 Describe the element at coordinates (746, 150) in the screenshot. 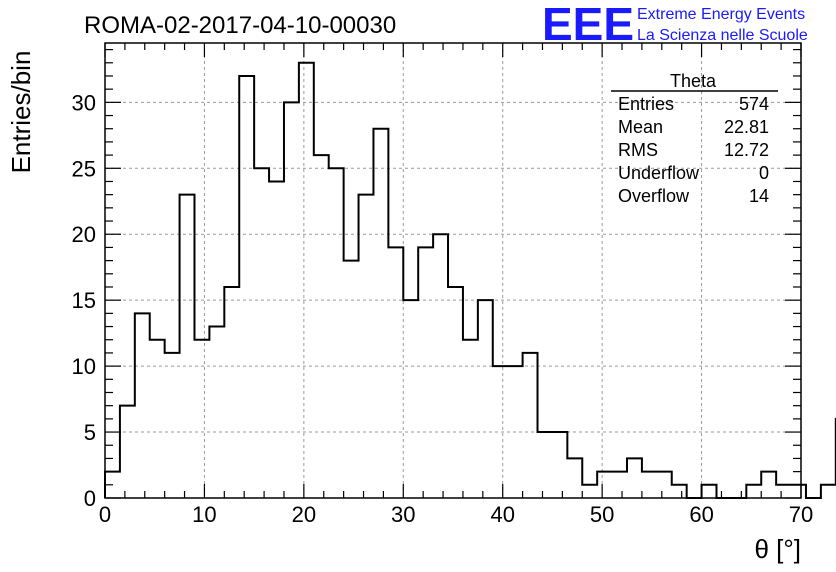

I see `stats-row-value: 12.72` at that location.